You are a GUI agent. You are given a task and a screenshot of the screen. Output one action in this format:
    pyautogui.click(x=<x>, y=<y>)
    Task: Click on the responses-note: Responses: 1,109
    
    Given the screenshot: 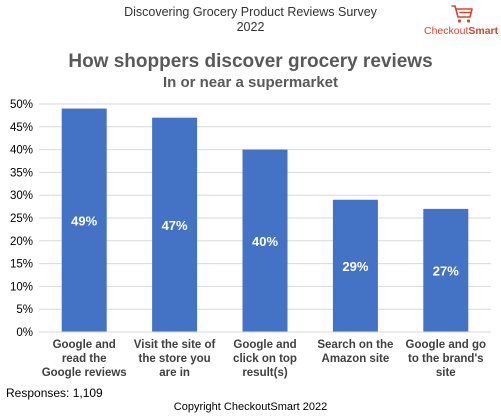 What is the action you would take?
    pyautogui.click(x=54, y=393)
    